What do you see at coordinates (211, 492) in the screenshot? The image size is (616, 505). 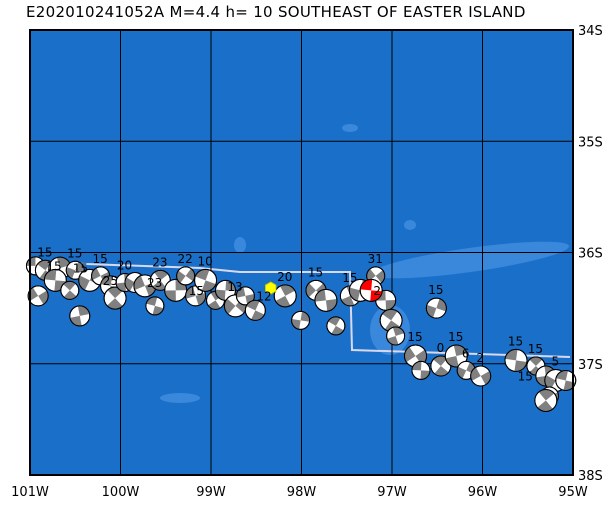 I see `lon-tick-label: 99W` at bounding box center [211, 492].